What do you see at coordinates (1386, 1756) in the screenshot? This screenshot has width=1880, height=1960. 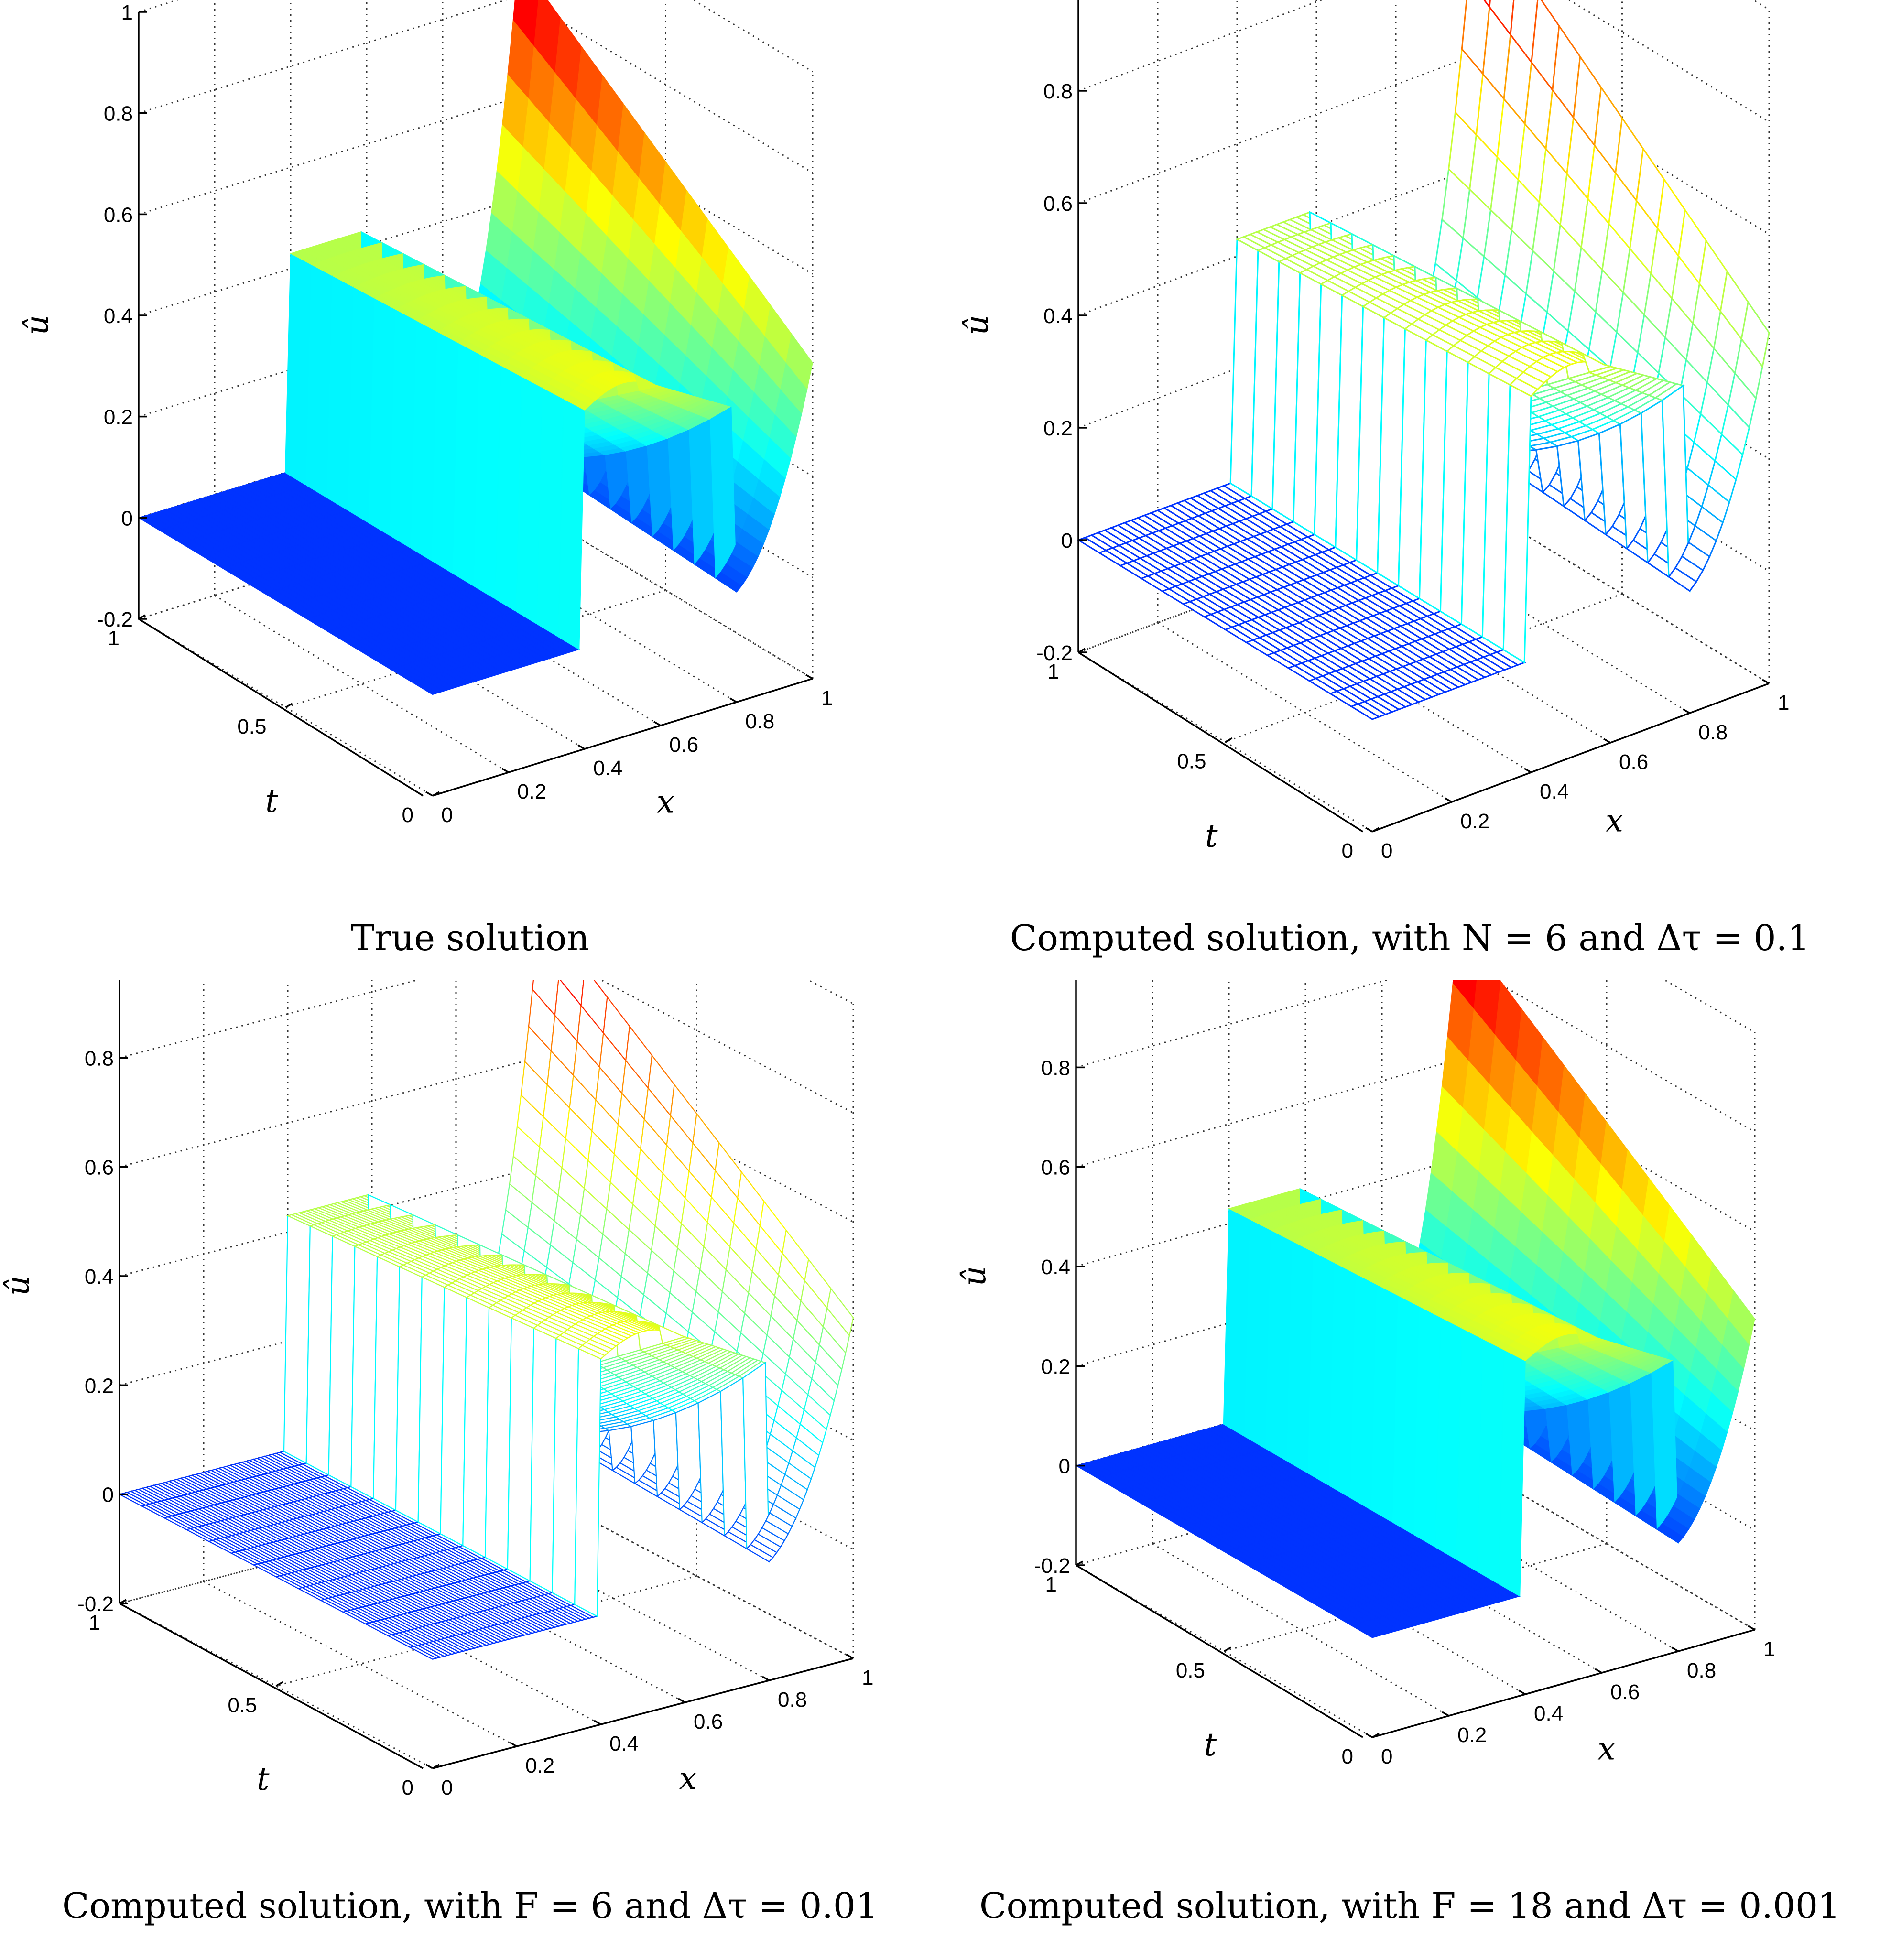 I see `x-tick-label: 0` at bounding box center [1386, 1756].